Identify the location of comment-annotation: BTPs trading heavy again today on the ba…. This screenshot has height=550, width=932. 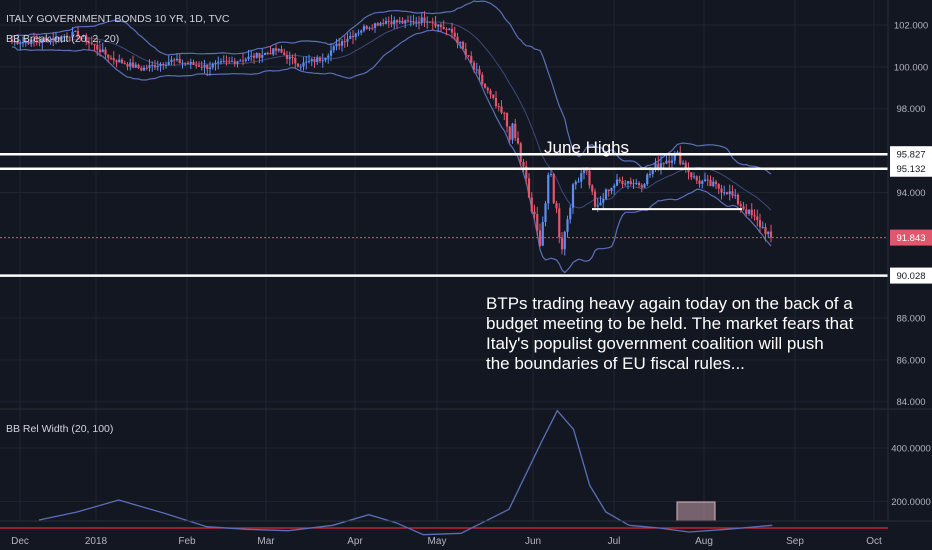
(669, 334).